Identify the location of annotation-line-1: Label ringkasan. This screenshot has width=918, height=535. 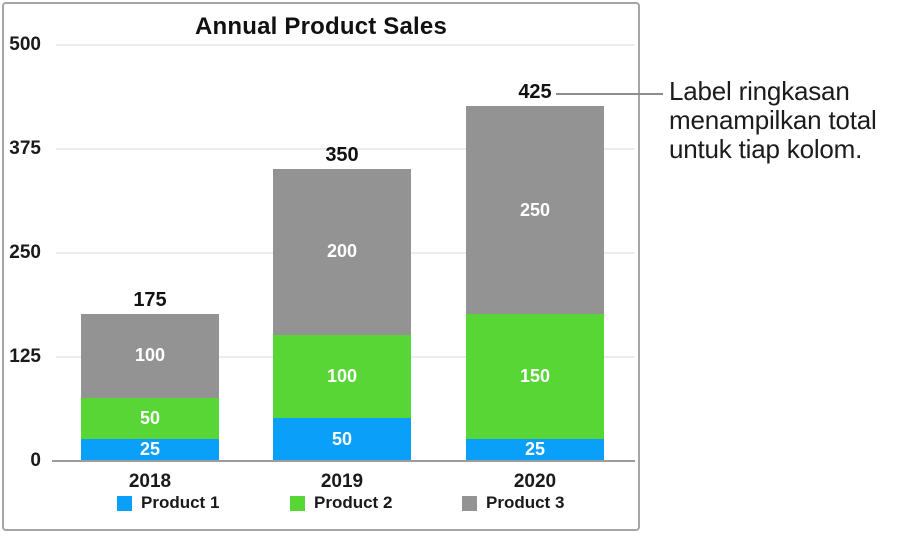
(759, 91).